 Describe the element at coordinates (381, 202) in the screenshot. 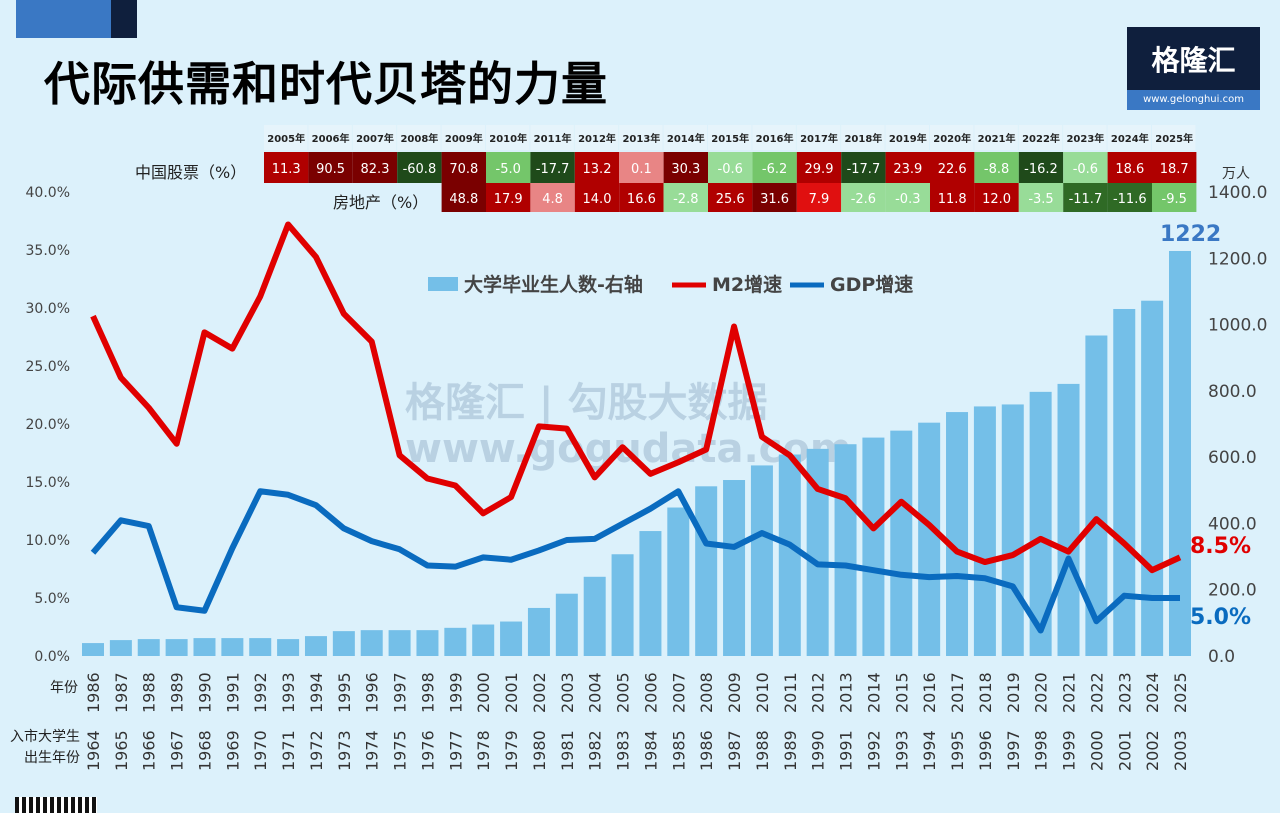

I see `realestate-row-label: 房地产（%）` at that location.